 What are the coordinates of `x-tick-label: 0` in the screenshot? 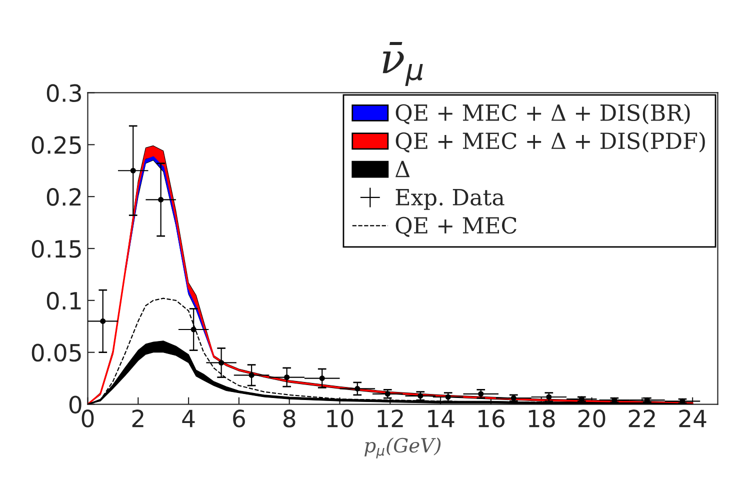 It's located at (88, 419).